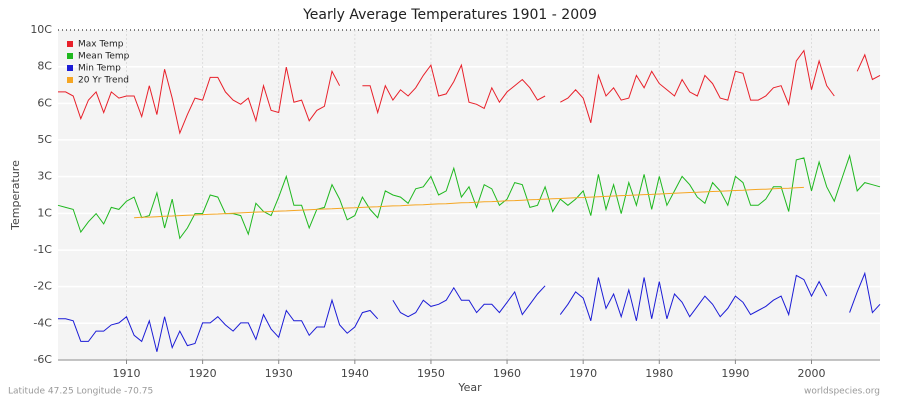  Describe the element at coordinates (42, 359) in the screenshot. I see `y-tick-label: -6C` at that location.